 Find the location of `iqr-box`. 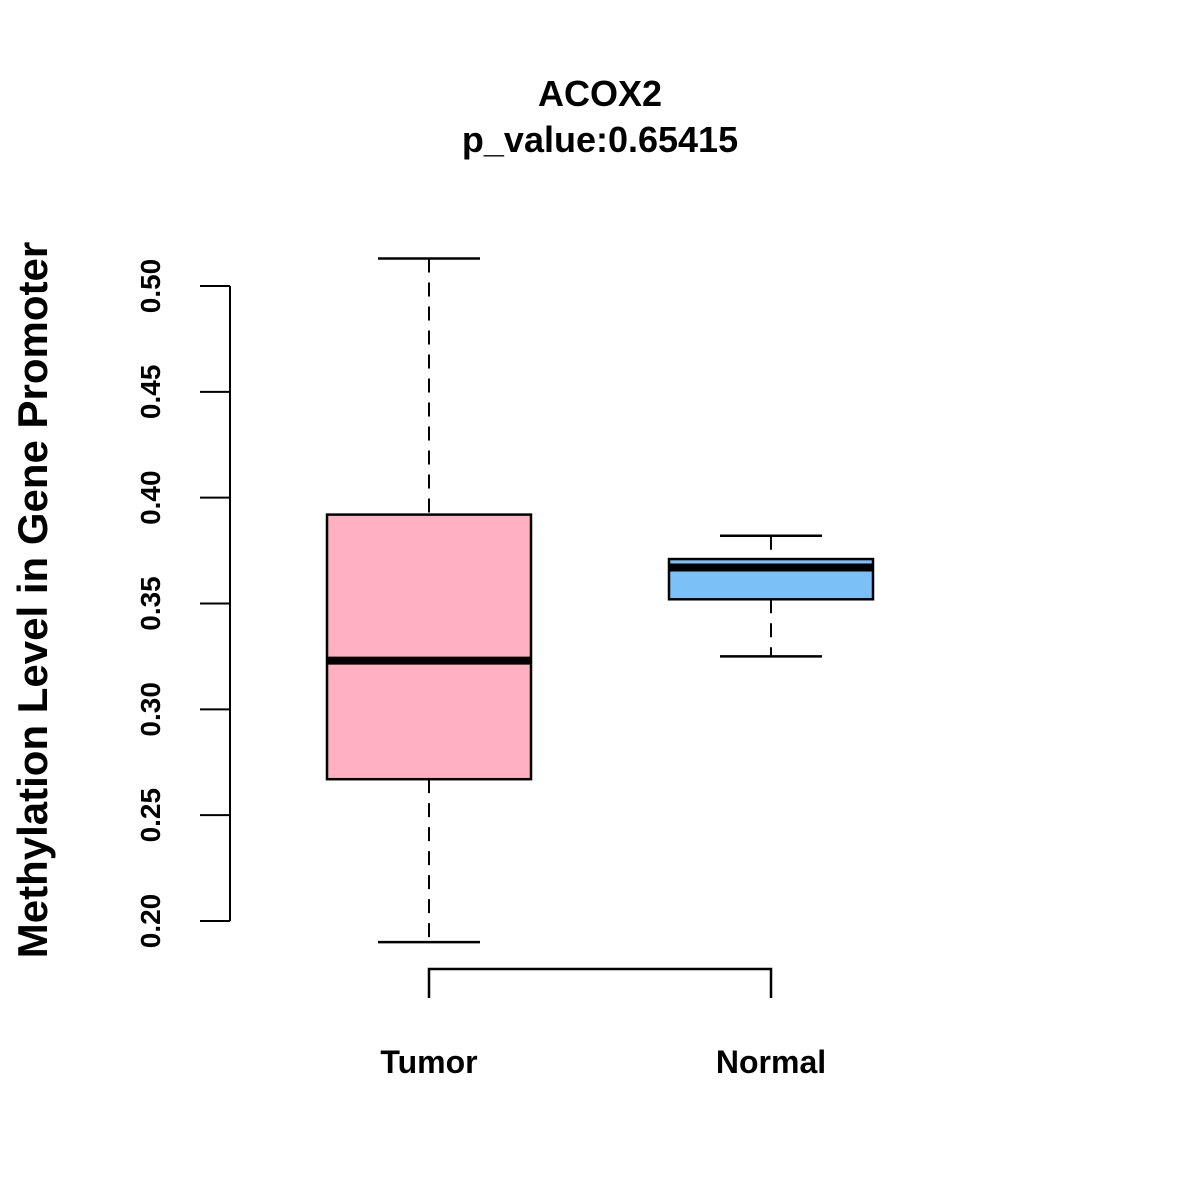

iqr-box is located at coordinates (429, 647).